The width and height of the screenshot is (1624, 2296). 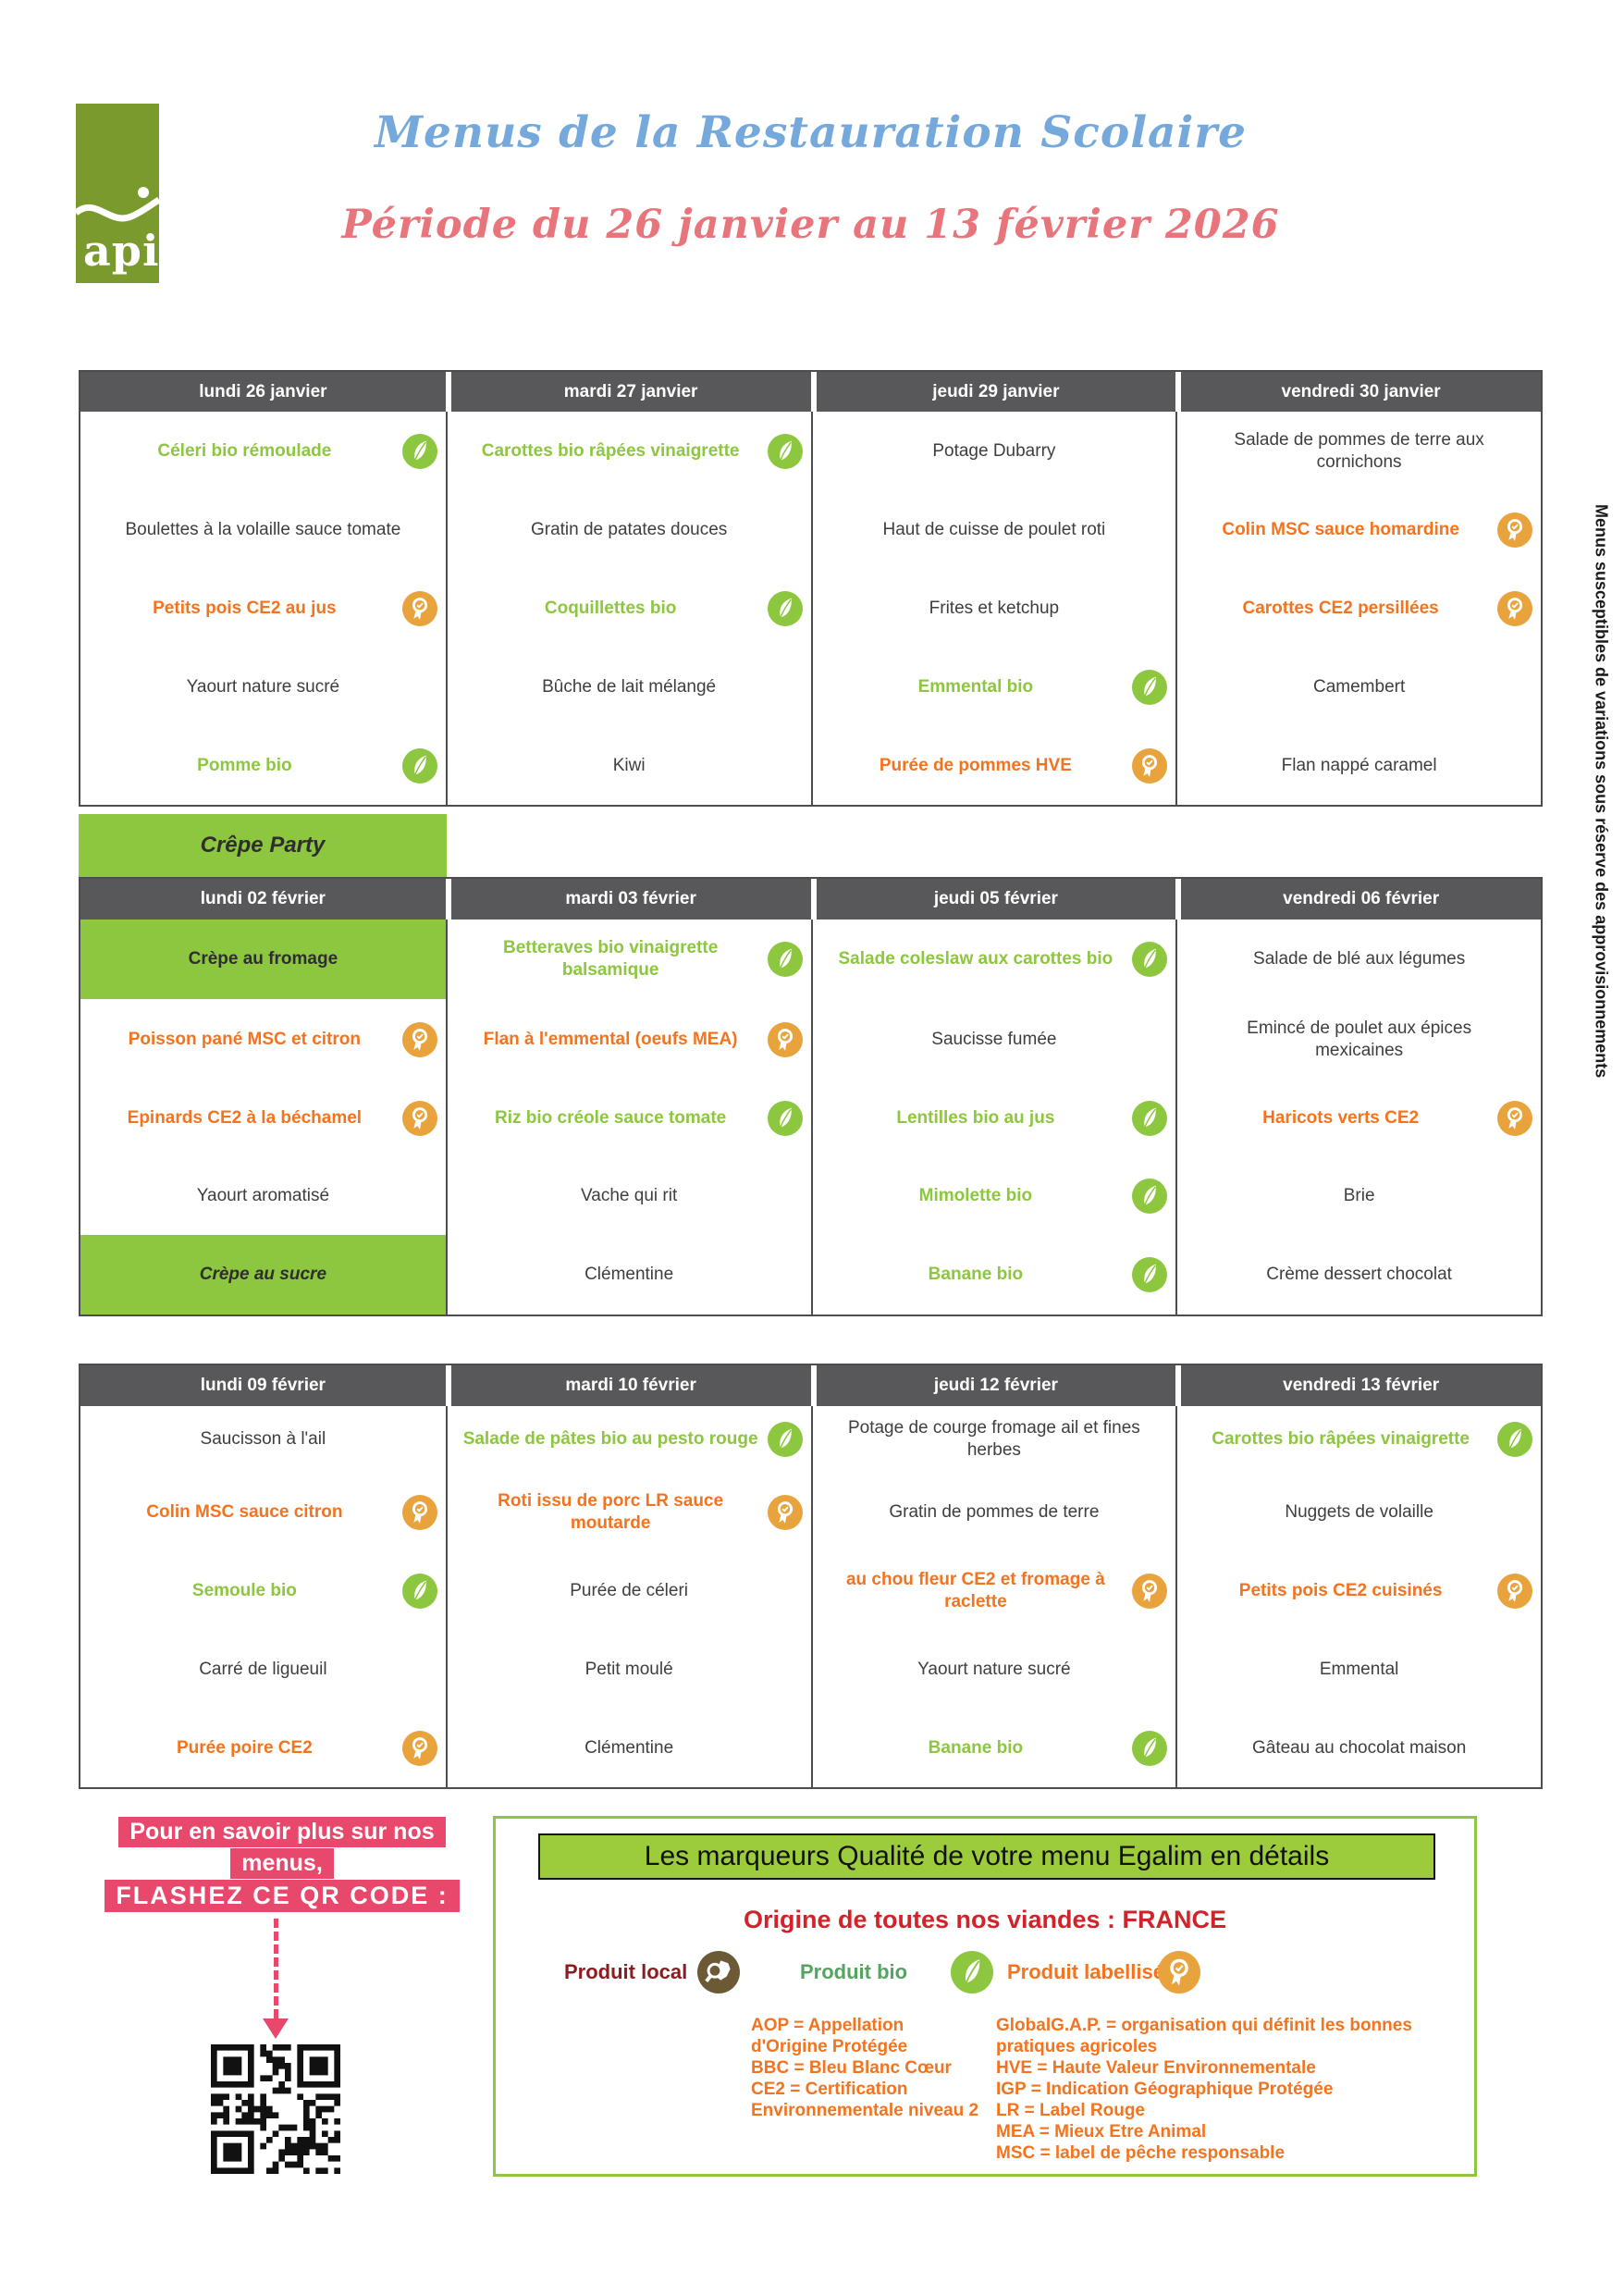 I want to click on menu-item: Coquillettes bio, so click(x=628, y=608).